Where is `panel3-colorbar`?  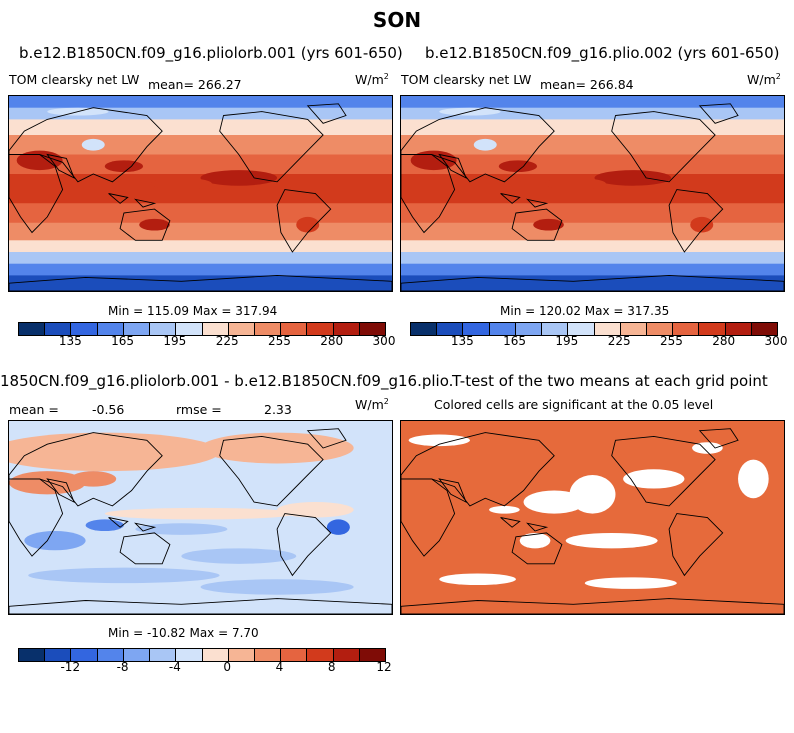 panel3-colorbar is located at coordinates (202, 655).